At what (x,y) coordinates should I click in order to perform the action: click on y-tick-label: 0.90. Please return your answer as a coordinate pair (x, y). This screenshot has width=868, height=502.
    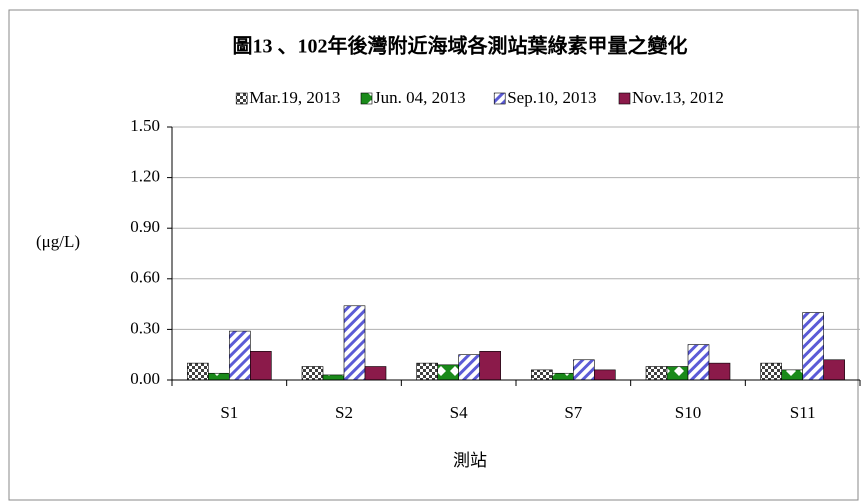
    Looking at the image, I should click on (145, 226).